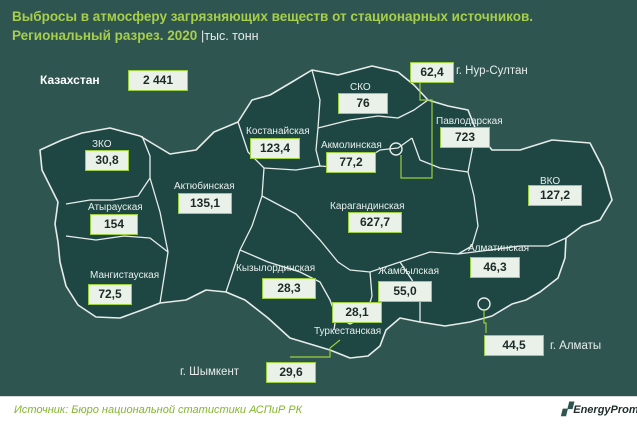  What do you see at coordinates (405, 291) in the screenshot?
I see `value-box-zhambyl: 55,0` at bounding box center [405, 291].